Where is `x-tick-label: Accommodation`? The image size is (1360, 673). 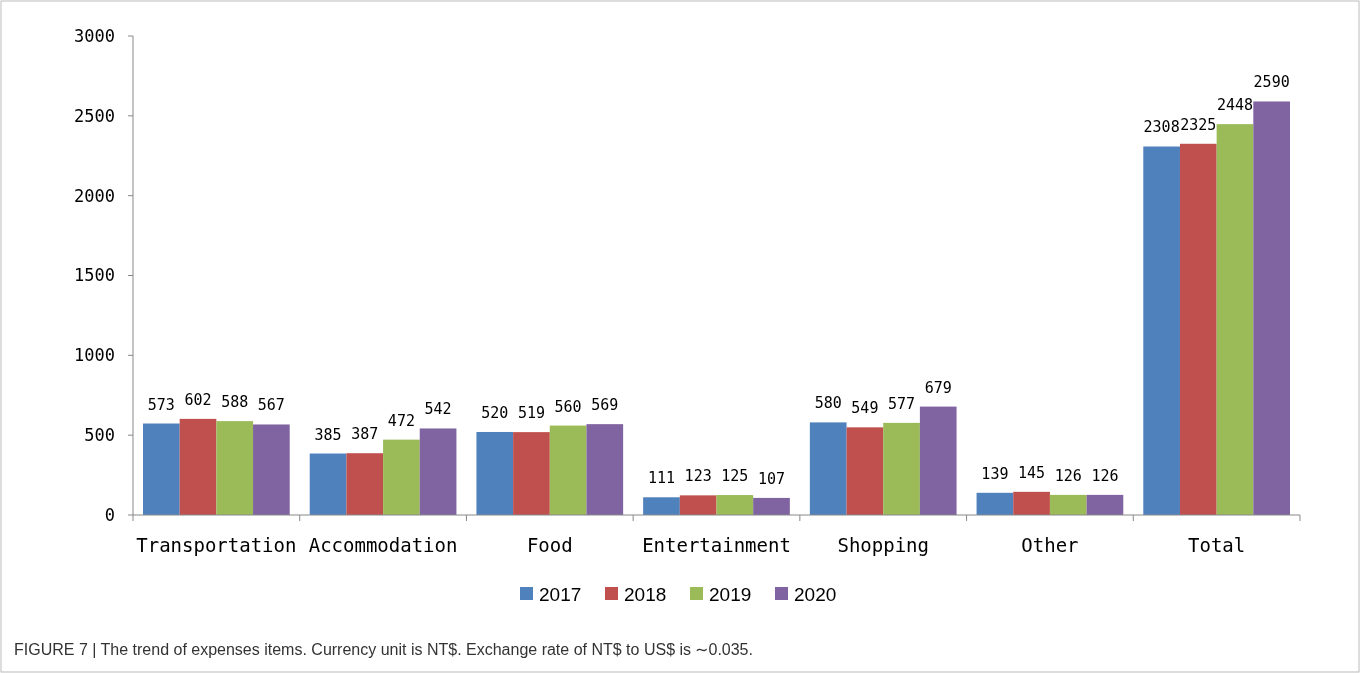 x-tick-label: Accommodation is located at coordinates (383, 545).